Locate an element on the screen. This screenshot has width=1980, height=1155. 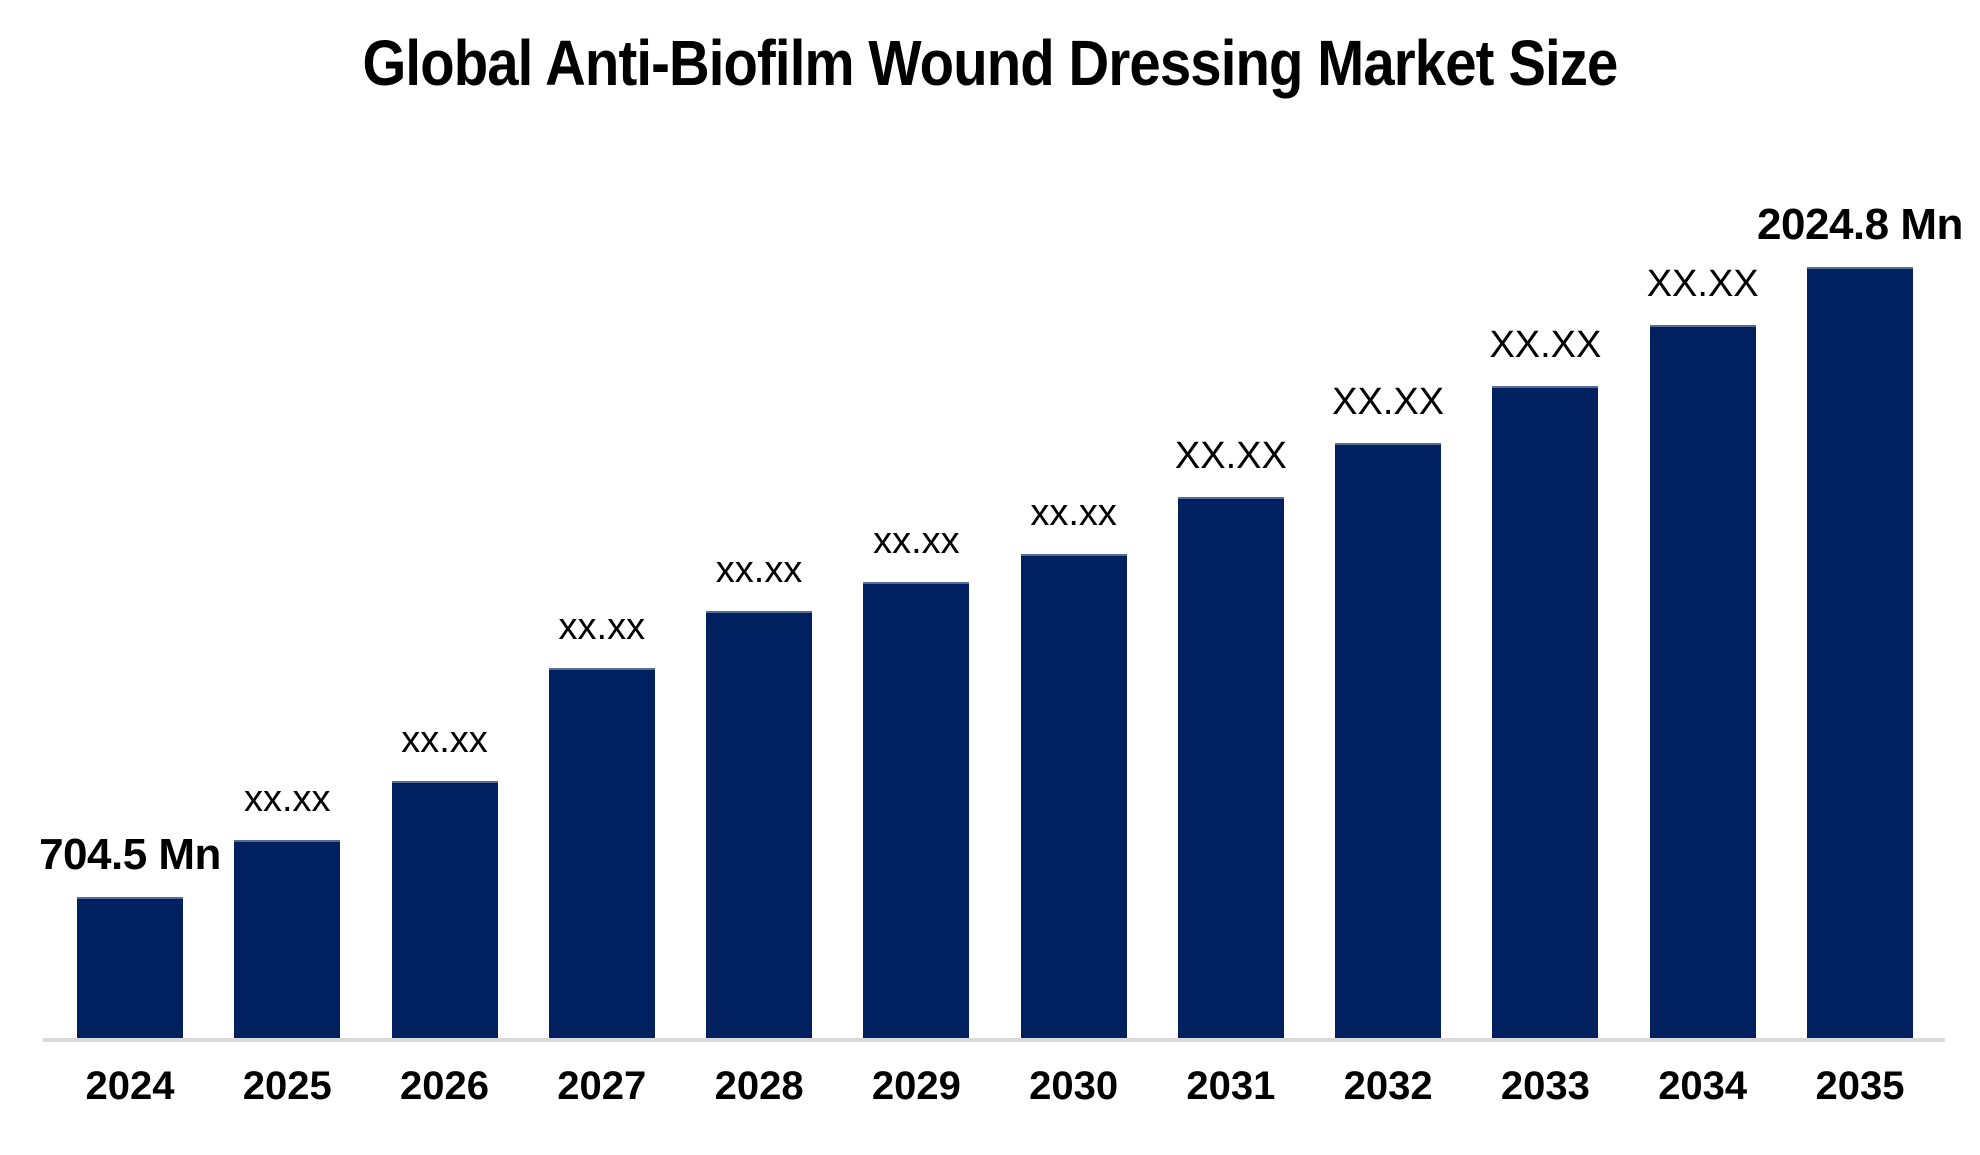
x-tick-label-2032: 2032 is located at coordinates (1388, 1086).